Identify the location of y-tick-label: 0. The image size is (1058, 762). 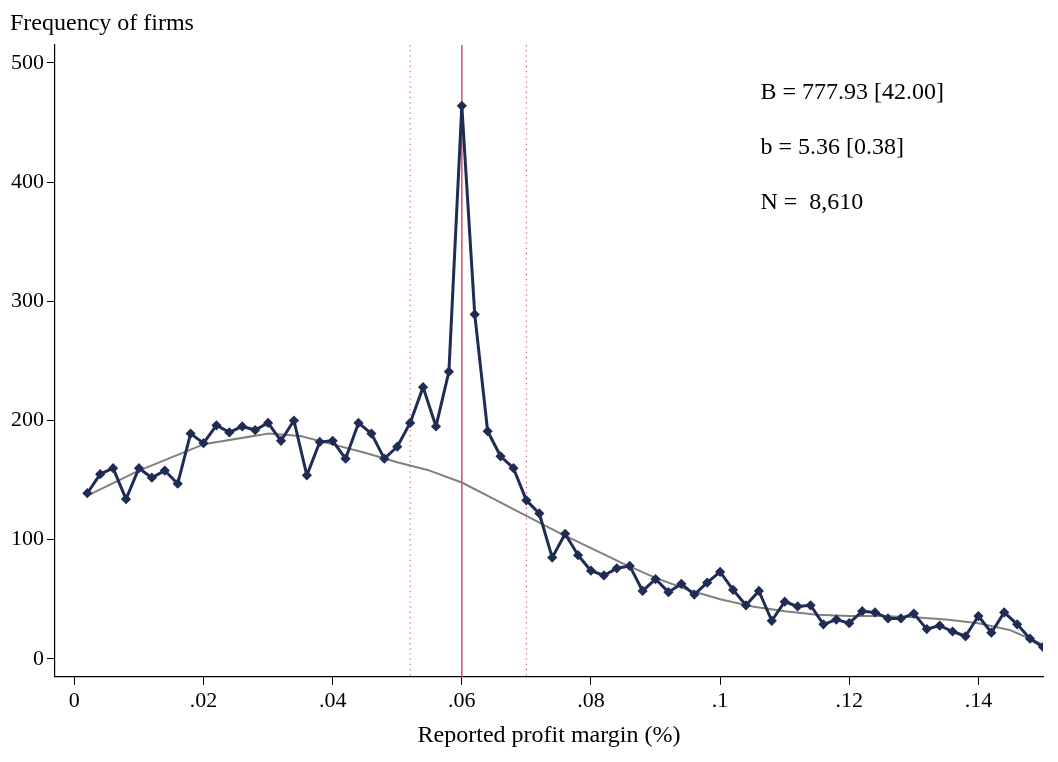
(38, 657).